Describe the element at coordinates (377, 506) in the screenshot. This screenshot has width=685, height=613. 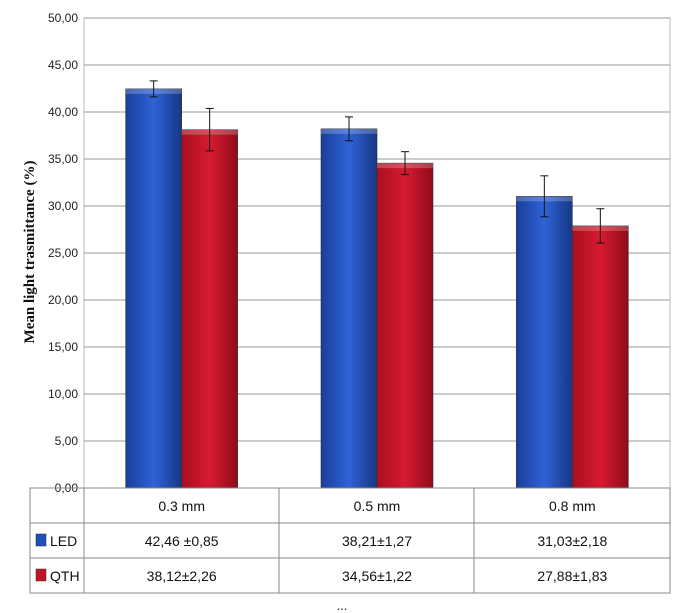
I see `x-tick-label: 0.5 mm` at that location.